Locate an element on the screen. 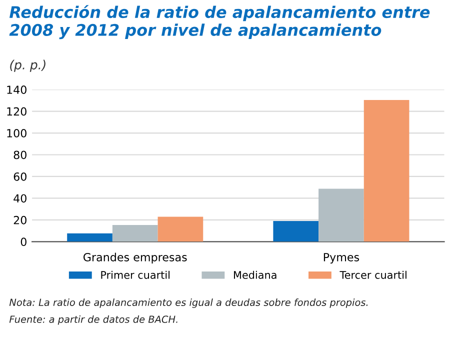 This screenshot has height=338, width=458. y-axis-title: (p. p.) is located at coordinates (28, 66).